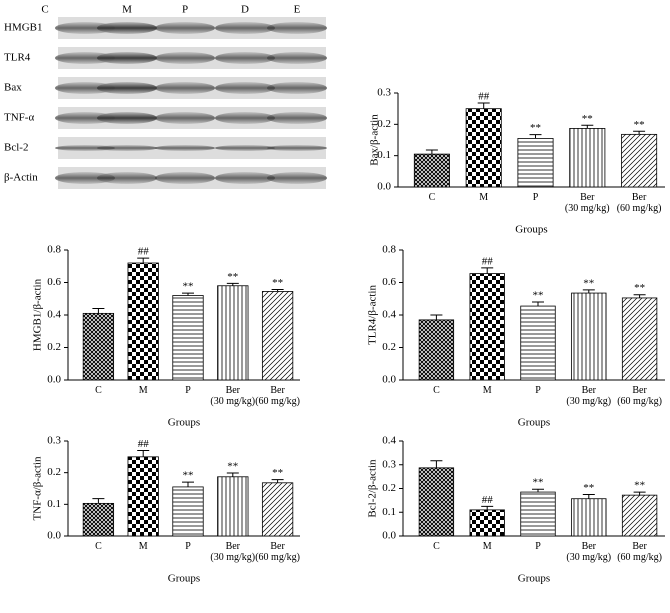 The width and height of the screenshot is (670, 613). I want to click on y-tick-label: 0.3, so click(389, 464).